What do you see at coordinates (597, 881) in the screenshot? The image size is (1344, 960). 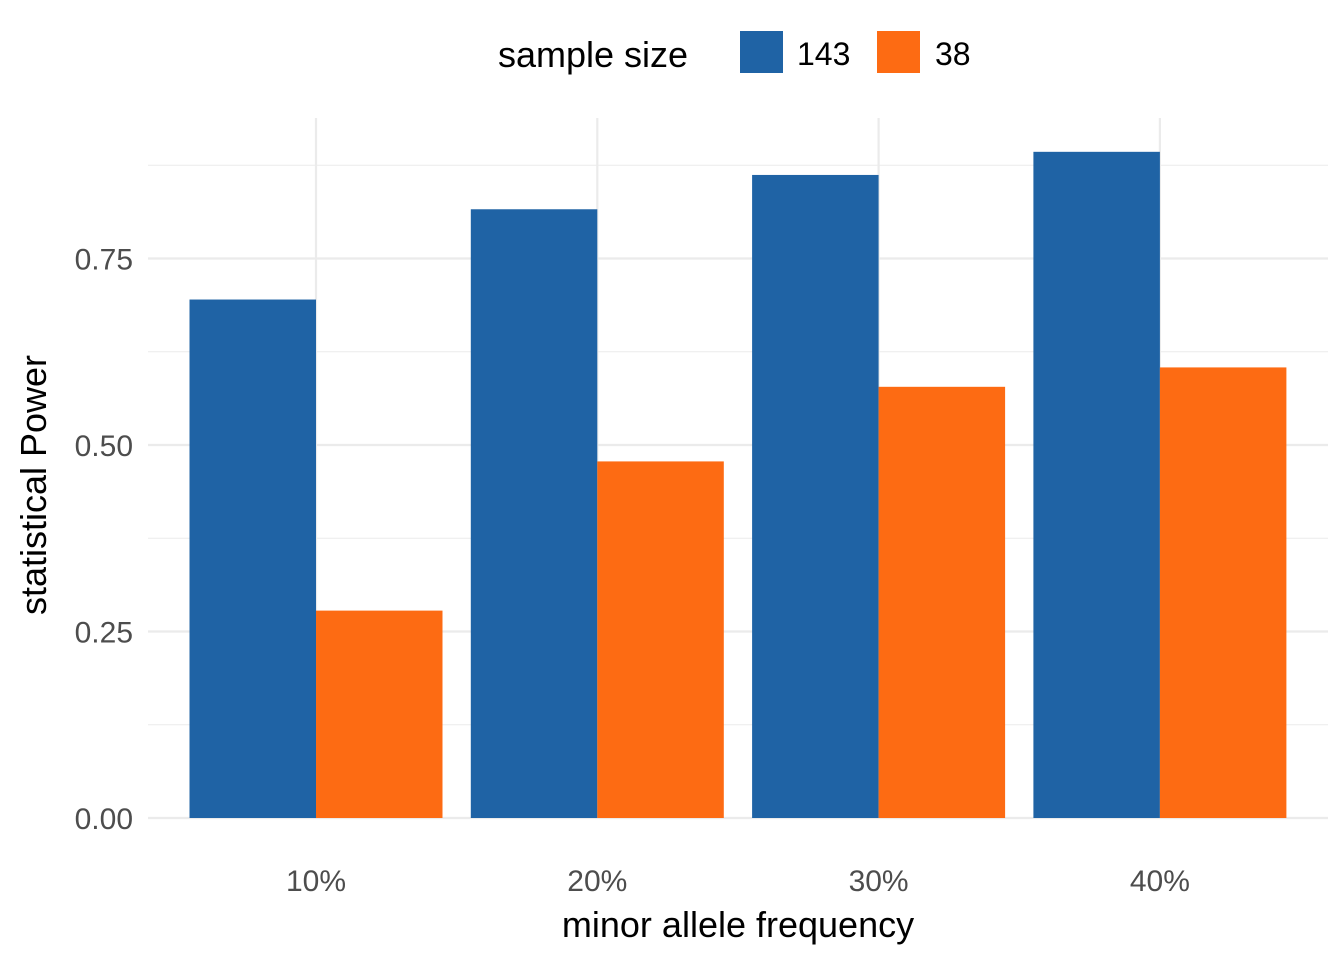 I see `x-tick-label: 20%` at bounding box center [597, 881].